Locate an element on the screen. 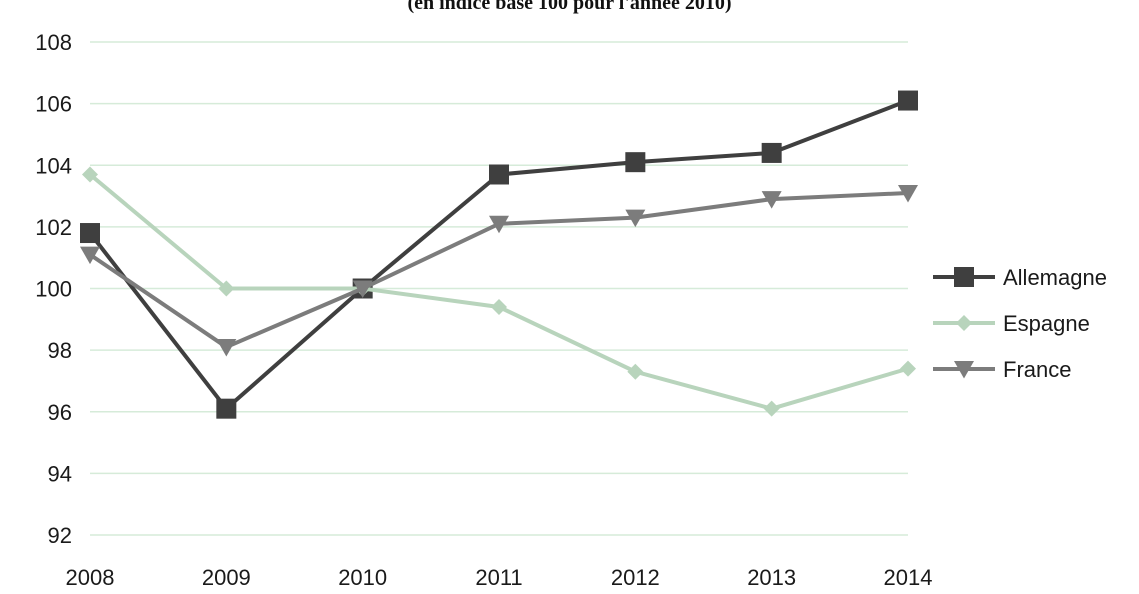 This screenshot has height=594, width=1139. legend: Allemagne Espagne France is located at coordinates (1020, 323).